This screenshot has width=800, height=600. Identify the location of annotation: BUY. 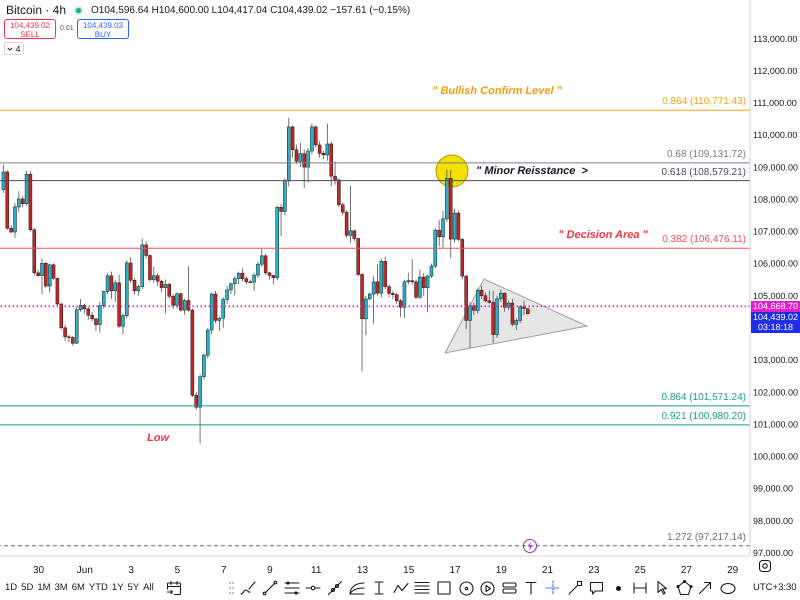
(103, 34).